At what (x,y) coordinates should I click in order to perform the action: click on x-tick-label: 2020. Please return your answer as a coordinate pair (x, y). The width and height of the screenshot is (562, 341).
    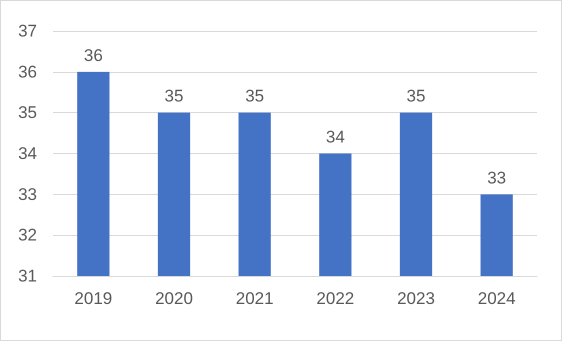
    Looking at the image, I should click on (174, 298).